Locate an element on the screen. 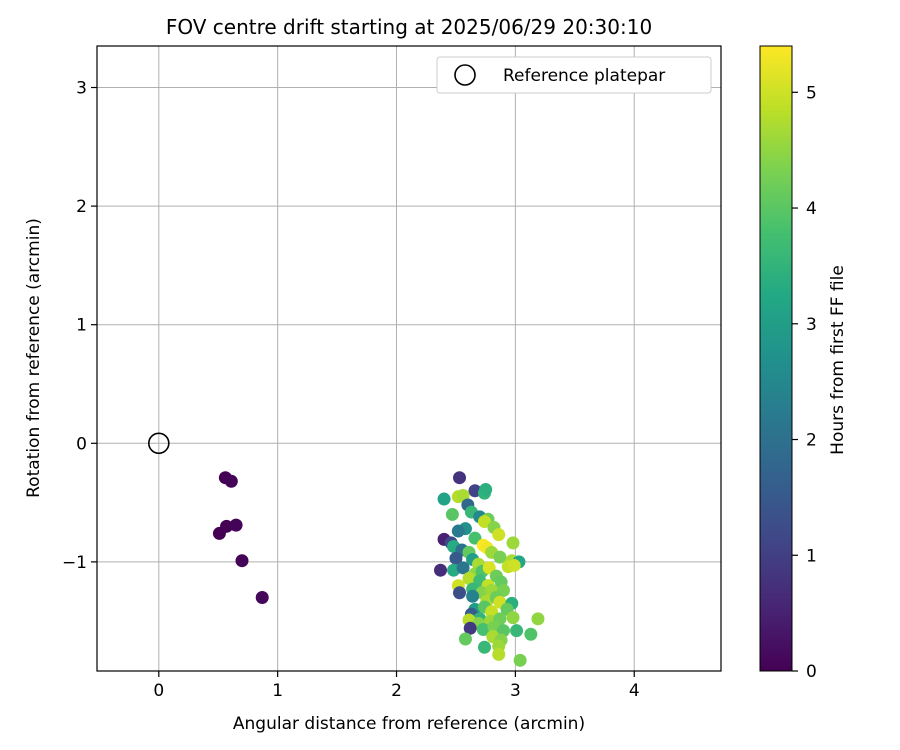 This screenshot has height=750, width=900. legend-marker is located at coordinates (465, 75).